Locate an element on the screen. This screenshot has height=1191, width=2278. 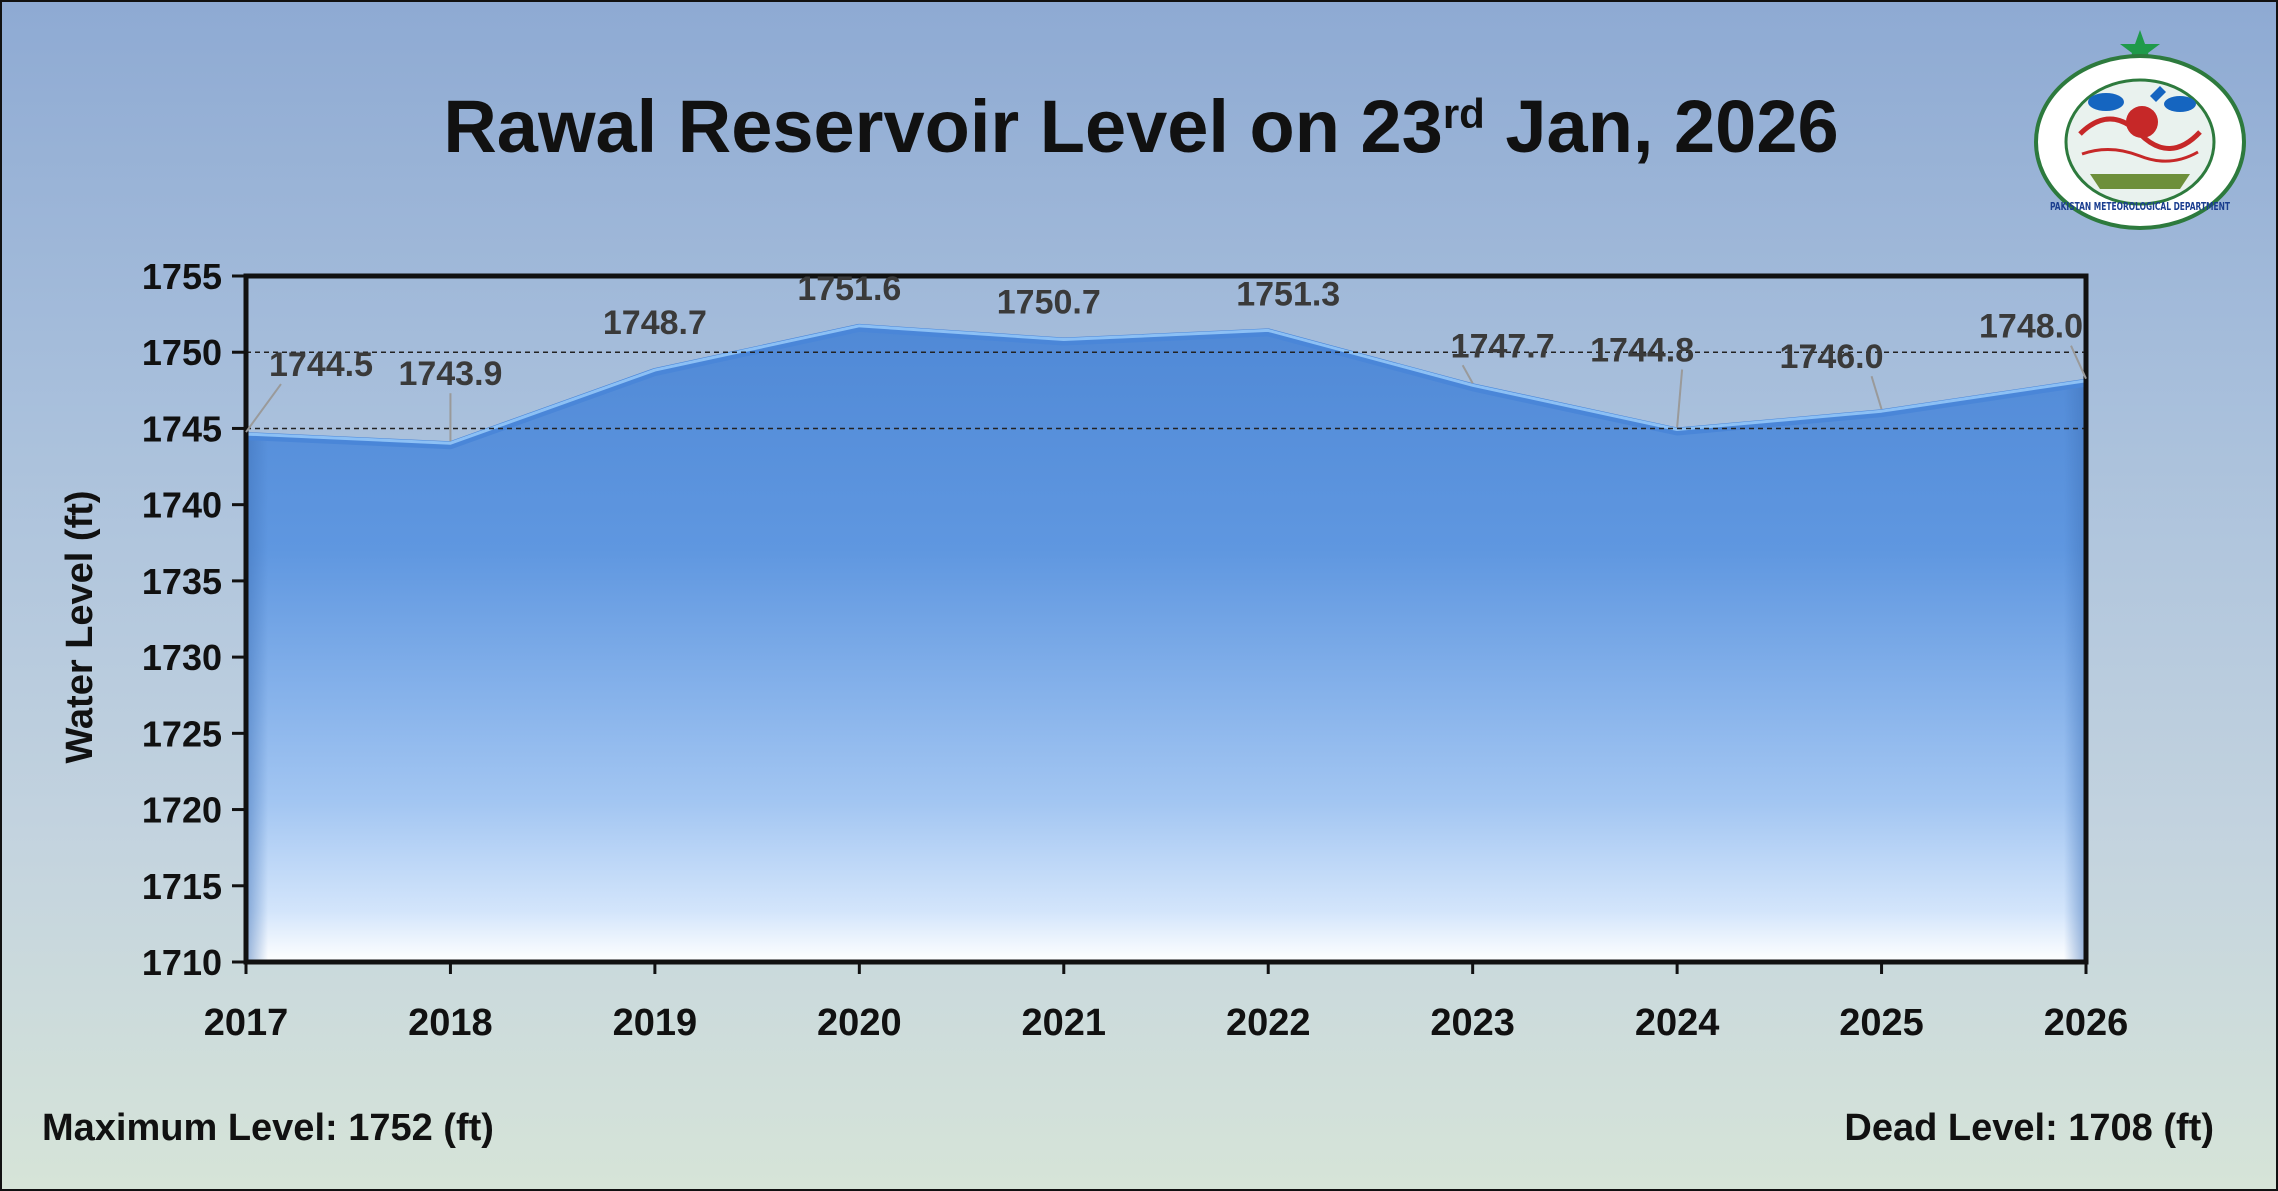
area-edge-left is located at coordinates (257, 699).